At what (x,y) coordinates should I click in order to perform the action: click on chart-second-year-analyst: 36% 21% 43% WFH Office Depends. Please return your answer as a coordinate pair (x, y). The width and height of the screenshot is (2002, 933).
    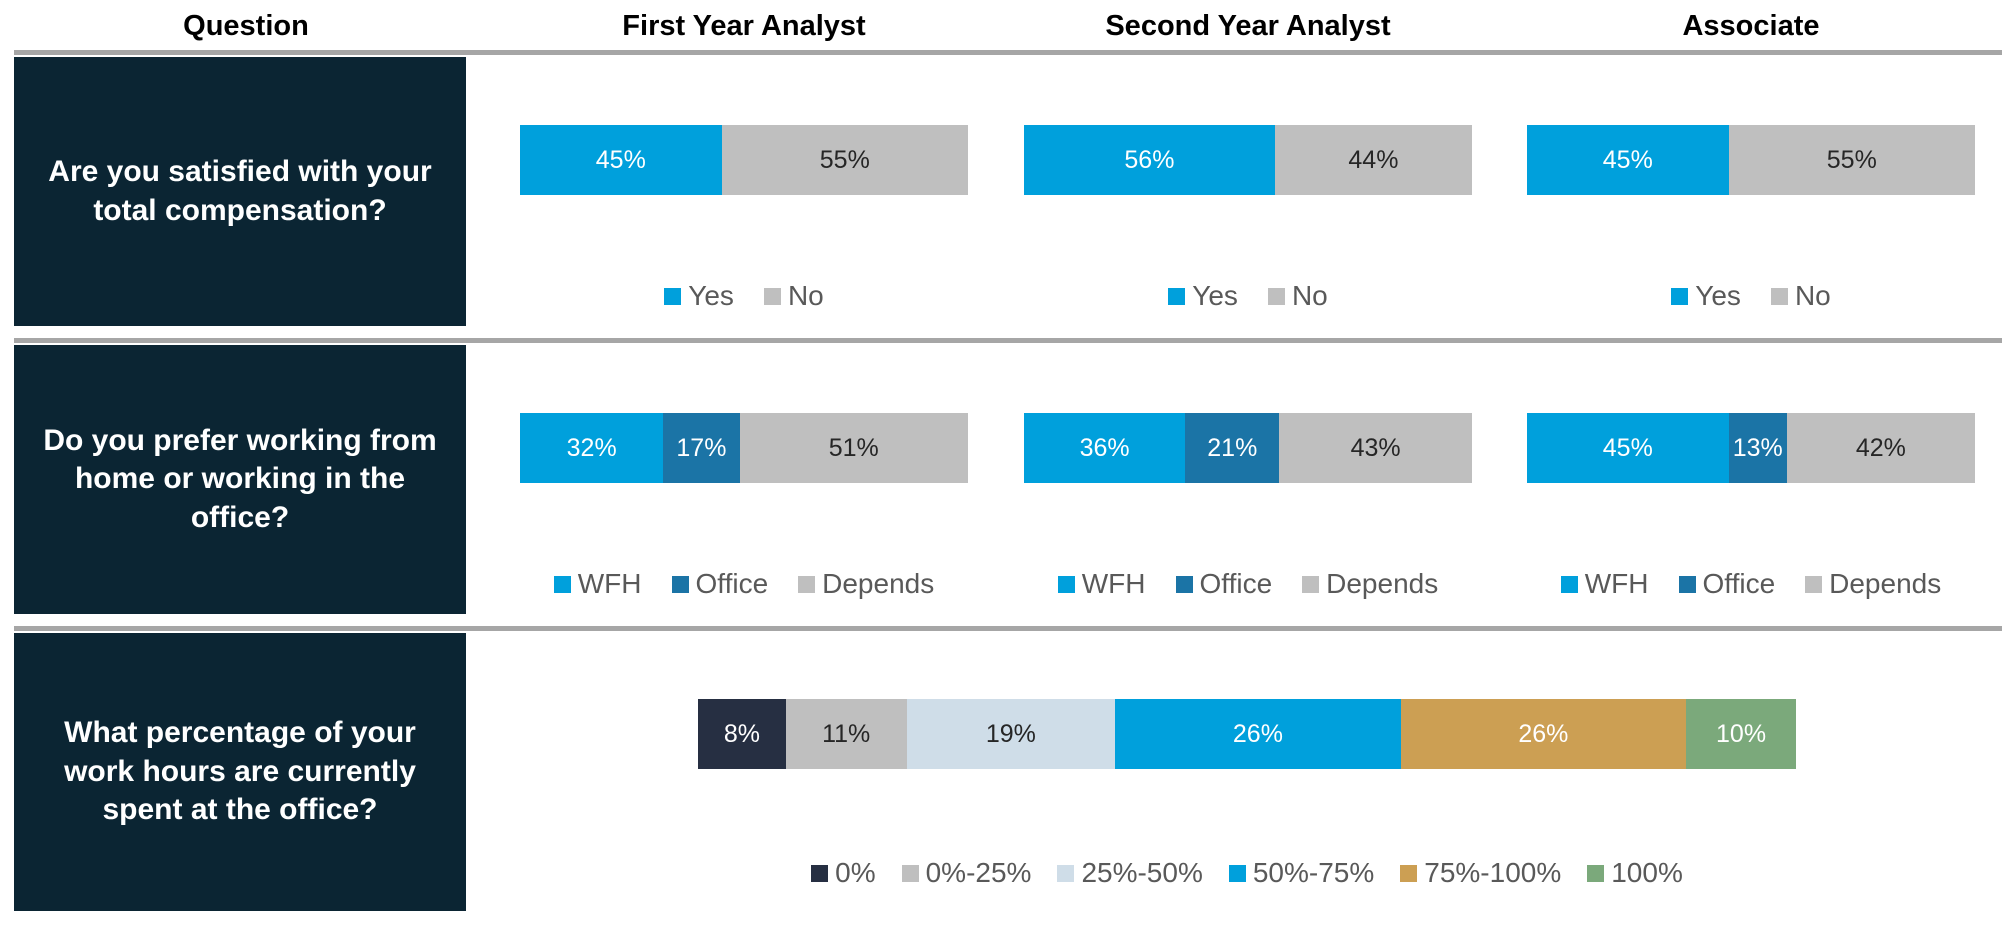
    Looking at the image, I should click on (1248, 484).